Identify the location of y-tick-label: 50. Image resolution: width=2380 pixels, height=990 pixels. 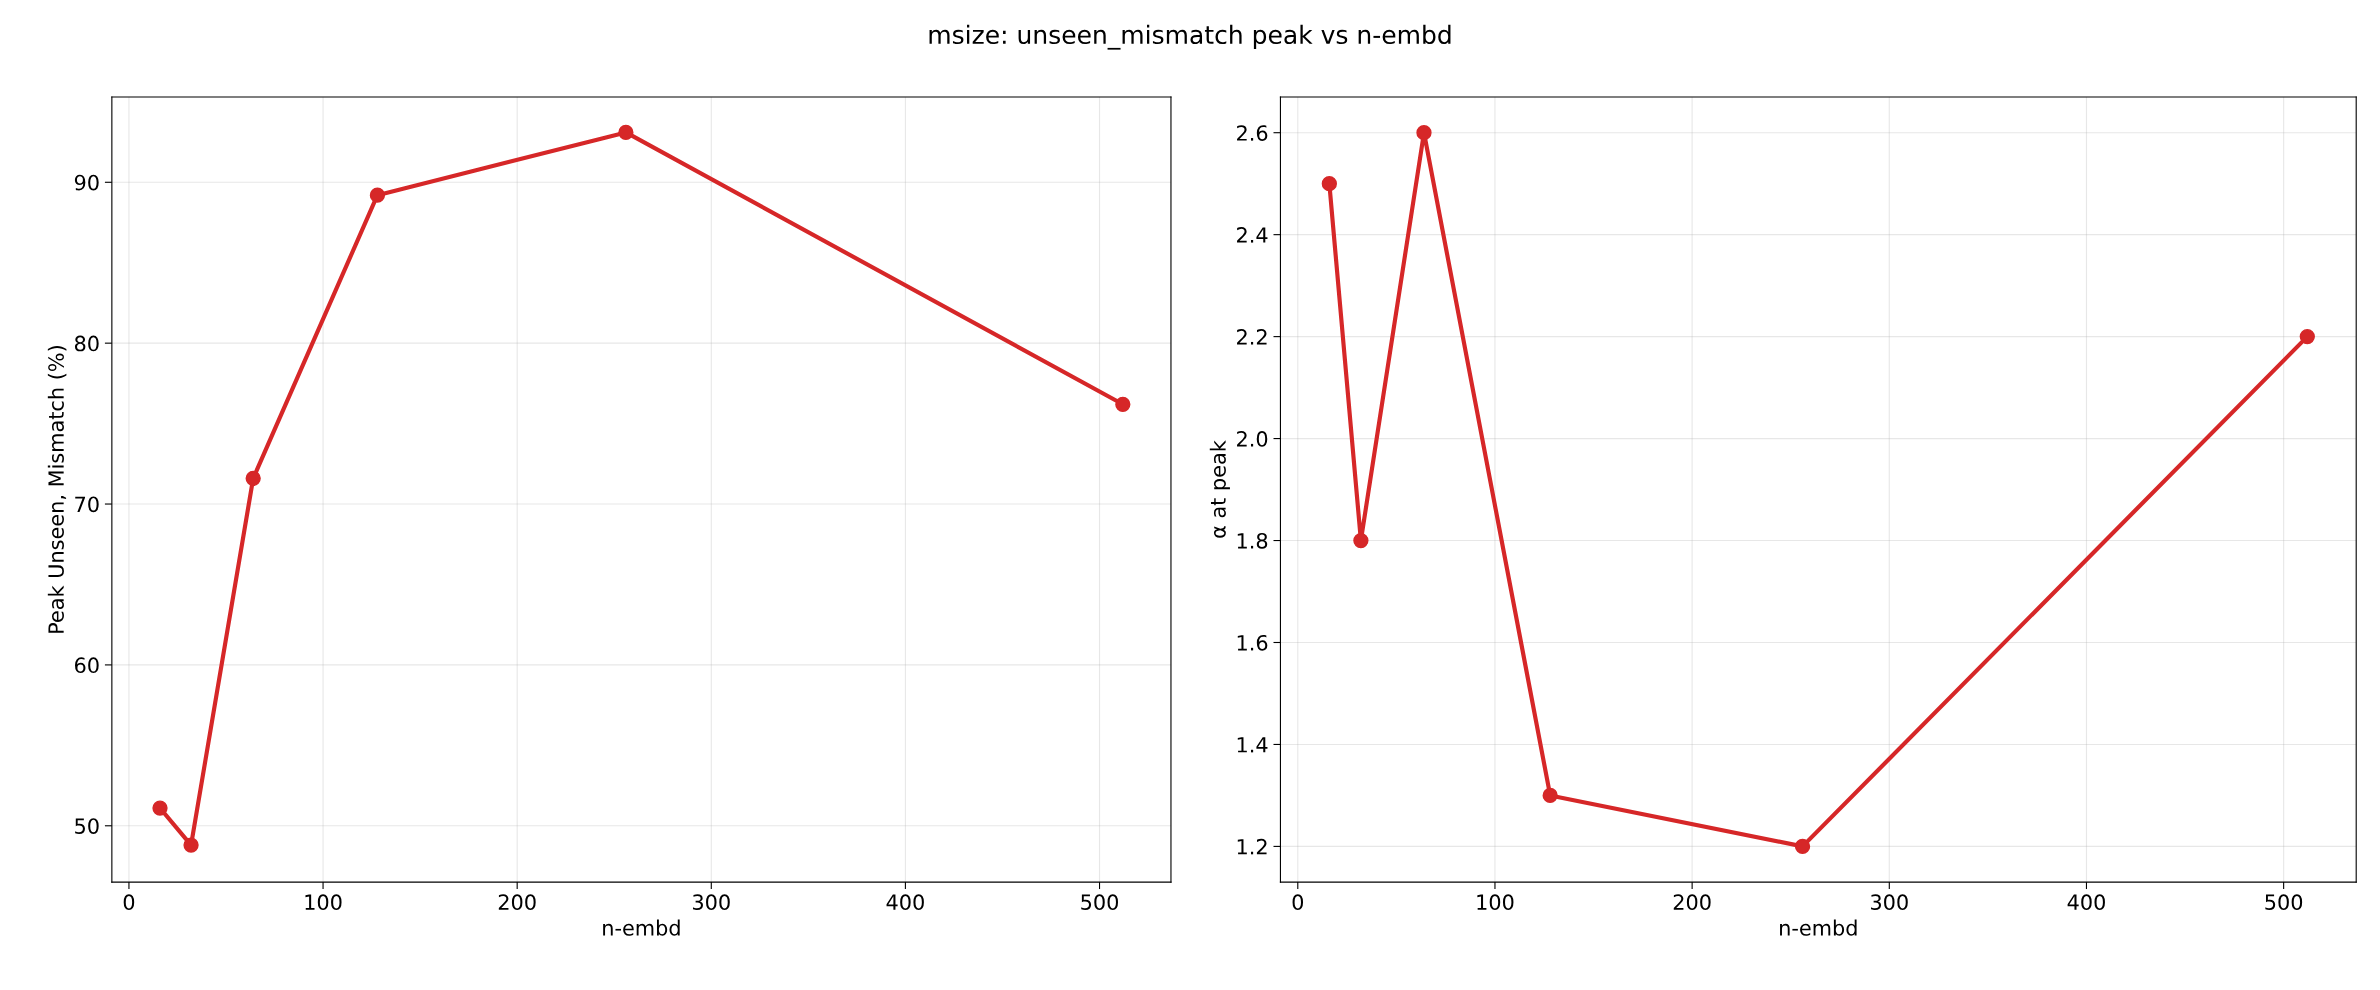
(87, 826).